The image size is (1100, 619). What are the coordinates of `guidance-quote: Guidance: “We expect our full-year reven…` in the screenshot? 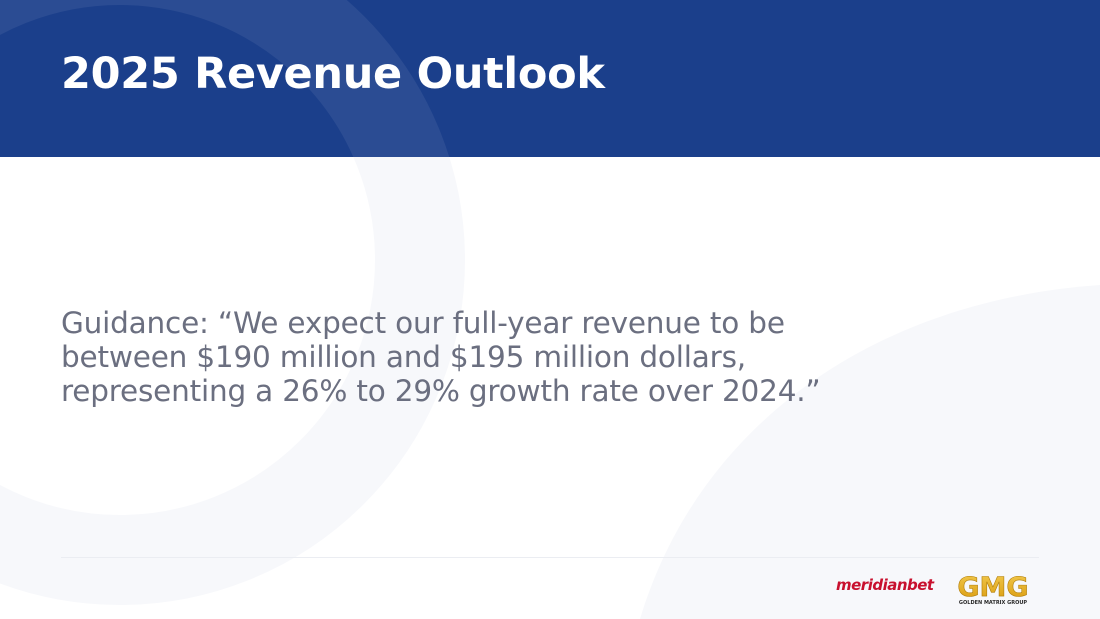 It's located at (561, 357).